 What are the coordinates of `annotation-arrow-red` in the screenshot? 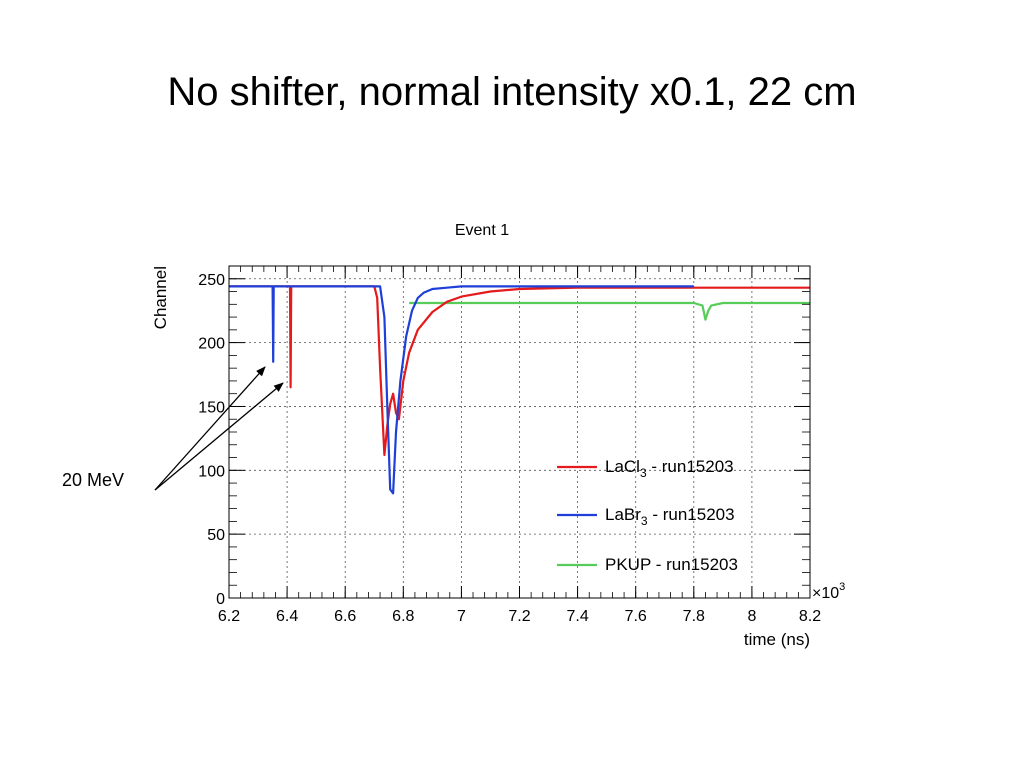 It's located at (219, 436).